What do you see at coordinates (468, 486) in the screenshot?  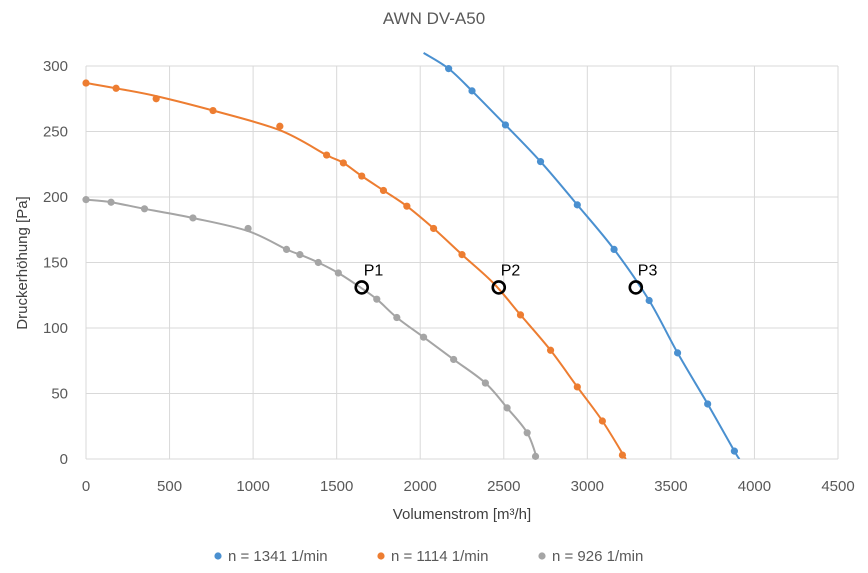 I see `x-tick-labels: 0 500 1000 1500 2000 2500 3000 3500 4000 4500` at bounding box center [468, 486].